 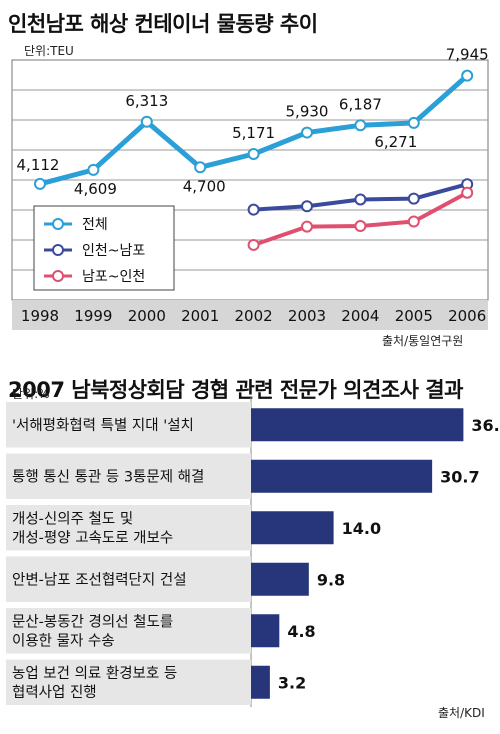 I want to click on data-label: 4,112, so click(x=38, y=165).